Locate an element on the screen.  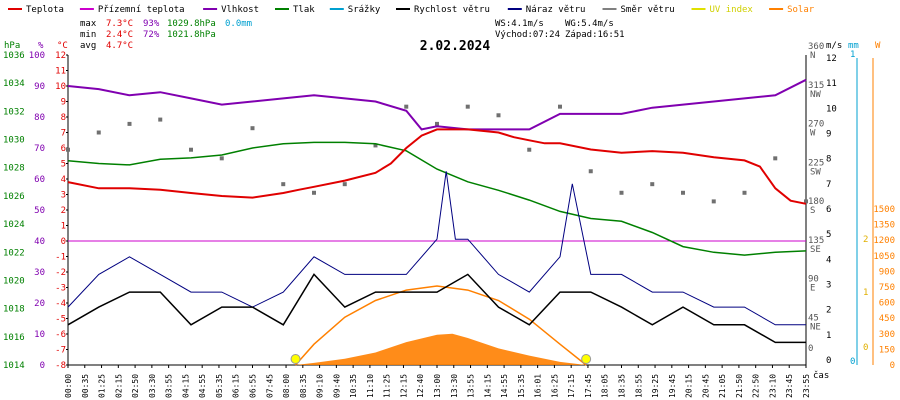
x-tick-label: 04:55 is located at coordinates (202, 386).